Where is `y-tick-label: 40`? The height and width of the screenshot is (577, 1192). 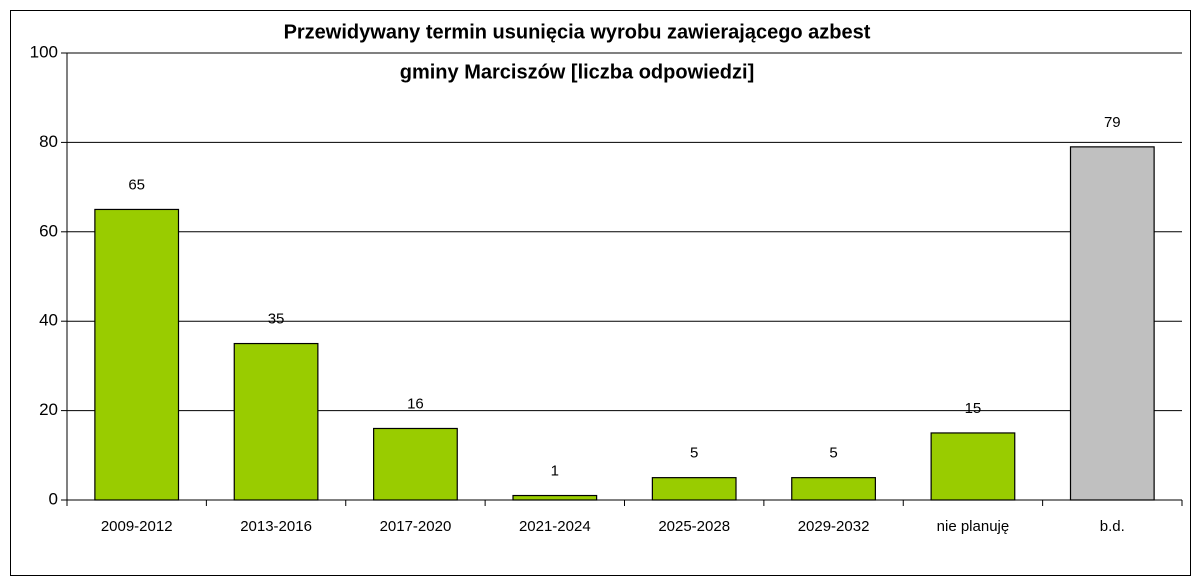 y-tick-label: 40 is located at coordinates (48, 320).